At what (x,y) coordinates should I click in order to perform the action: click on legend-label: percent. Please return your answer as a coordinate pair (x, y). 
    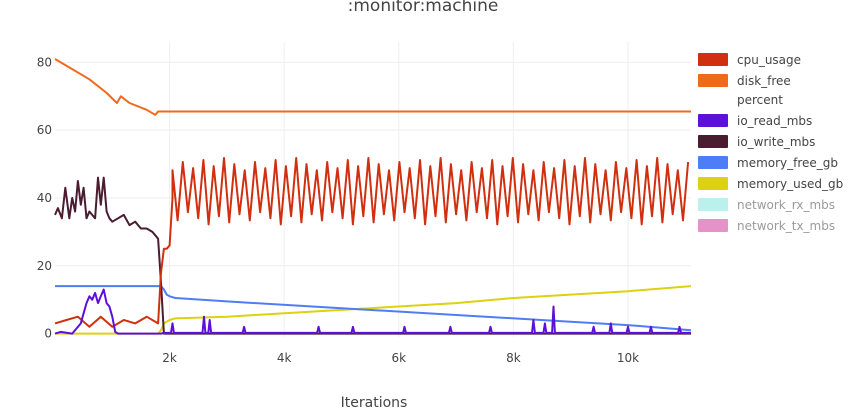
    Looking at the image, I should click on (760, 100).